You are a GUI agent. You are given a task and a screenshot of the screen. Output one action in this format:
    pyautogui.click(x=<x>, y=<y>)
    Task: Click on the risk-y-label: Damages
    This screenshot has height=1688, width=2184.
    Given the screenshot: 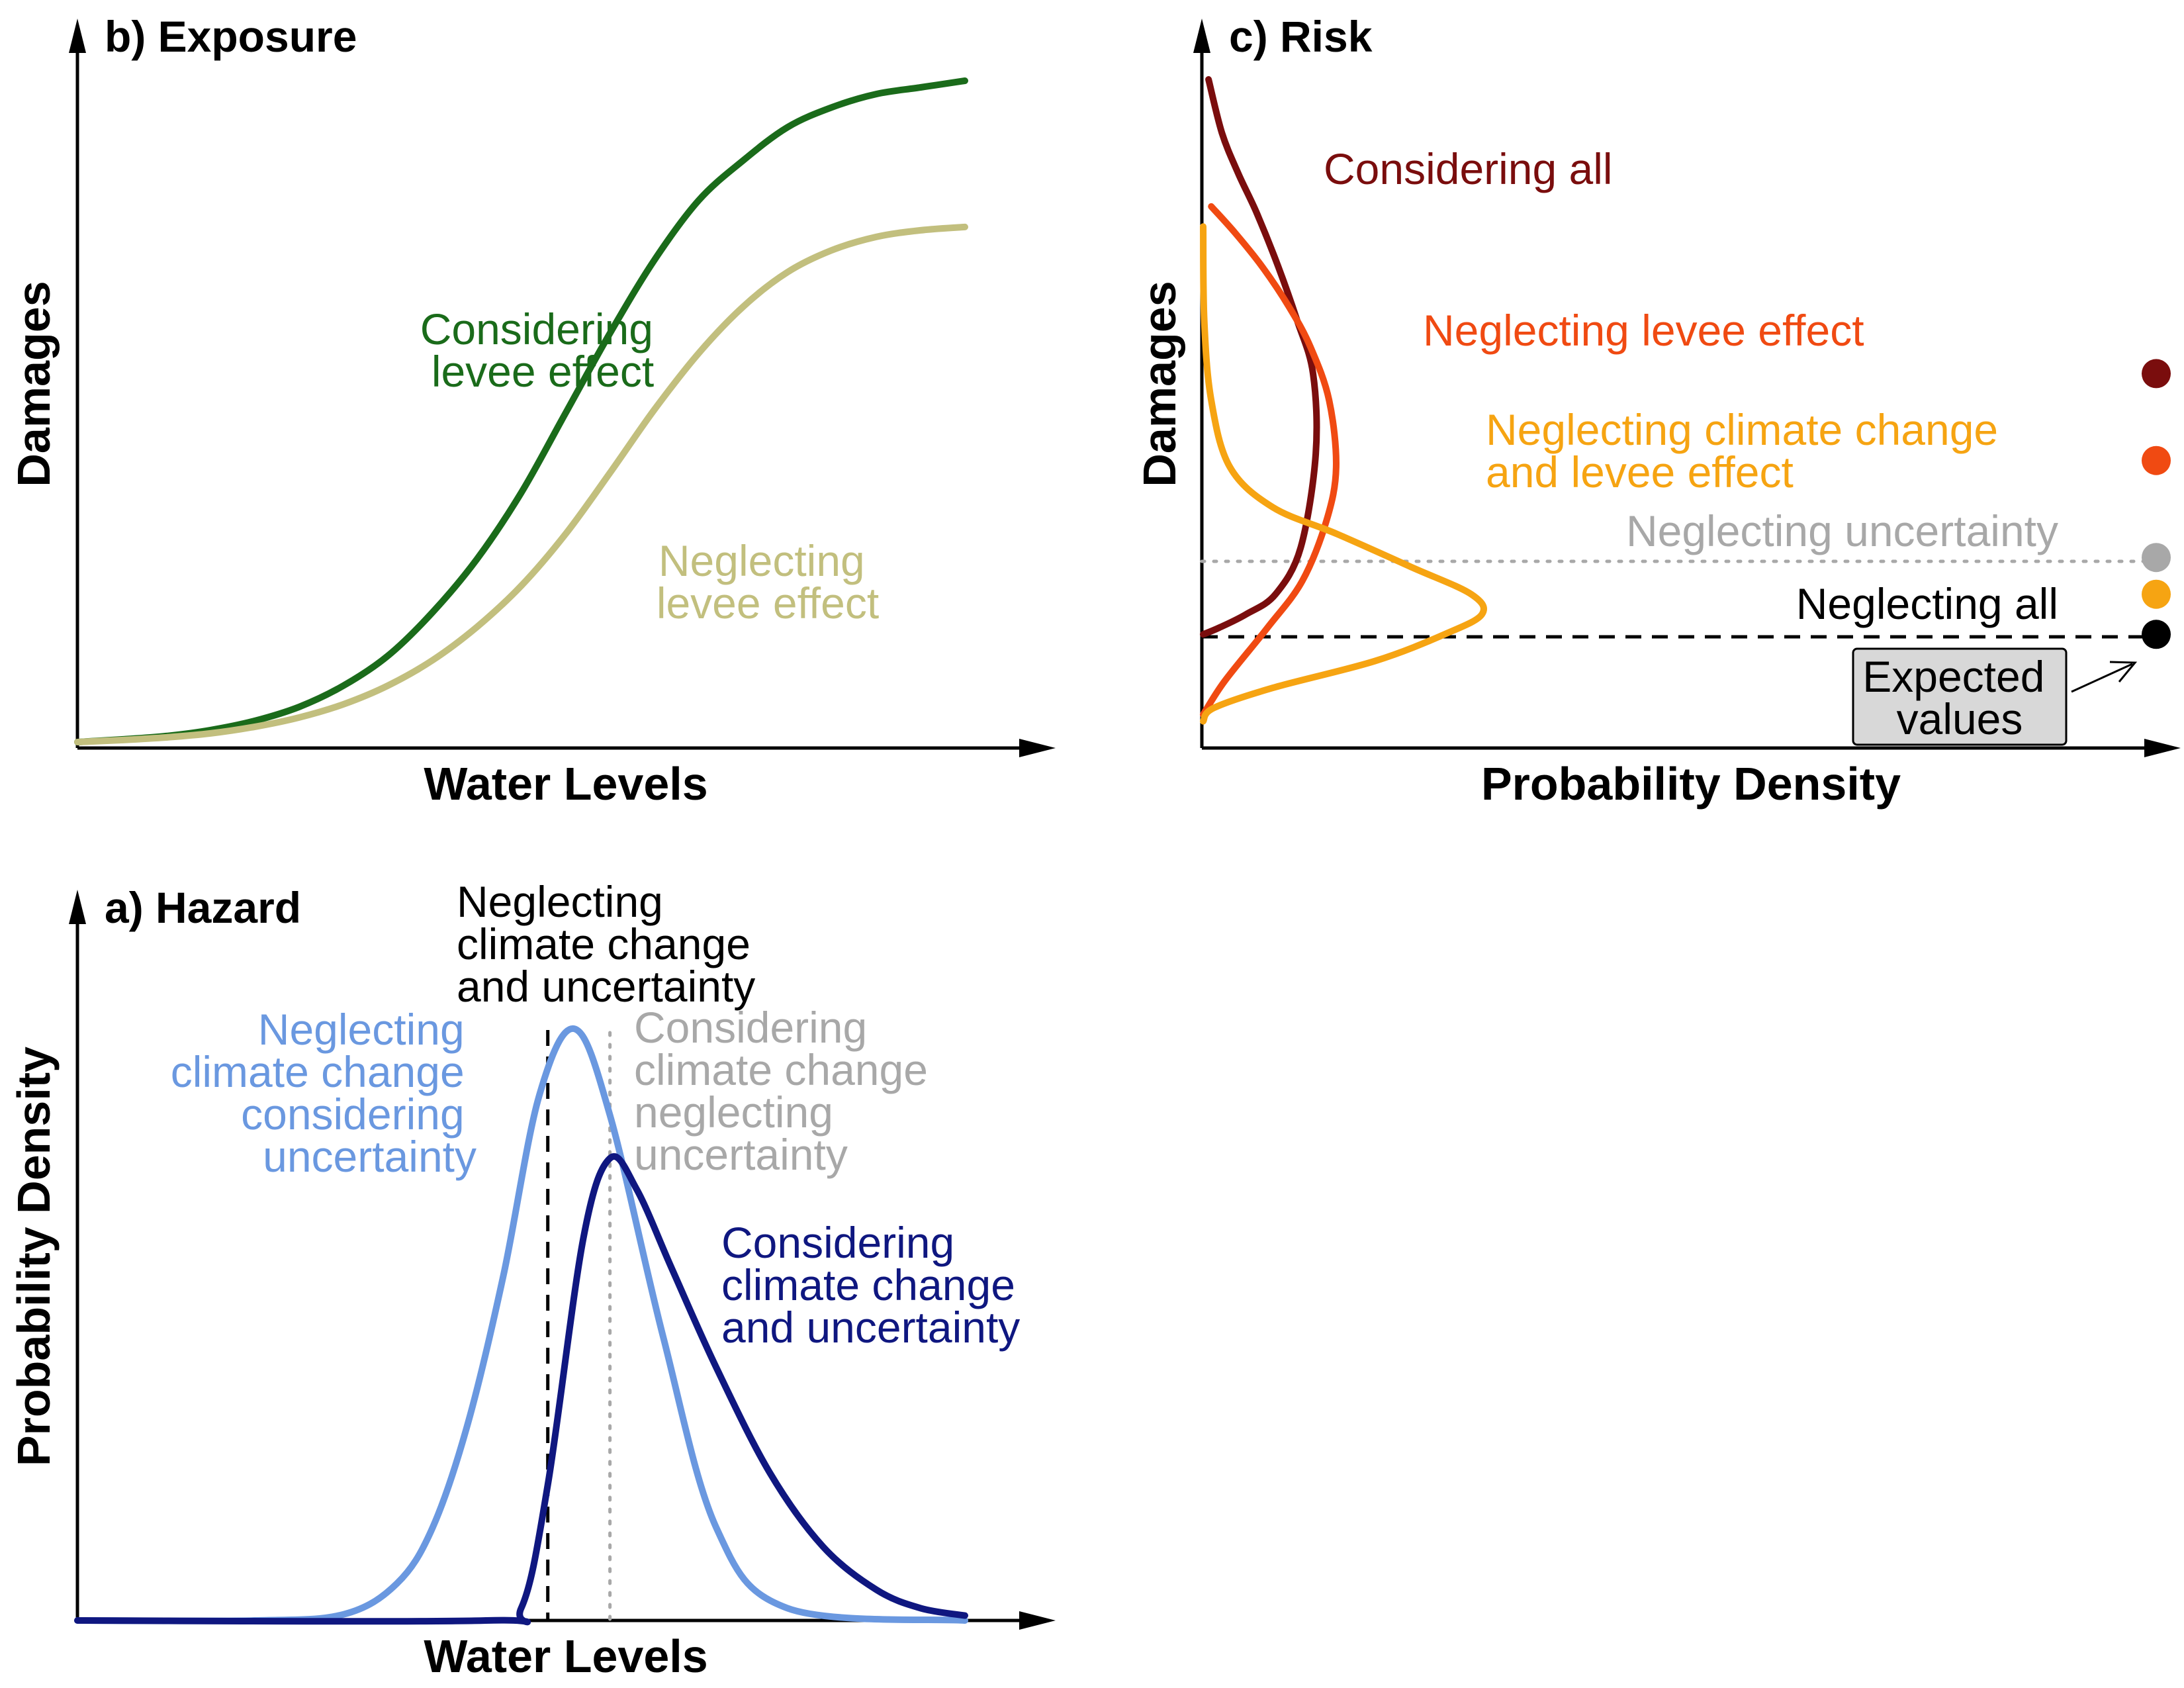 What is the action you would take?
    pyautogui.click(x=1159, y=384)
    